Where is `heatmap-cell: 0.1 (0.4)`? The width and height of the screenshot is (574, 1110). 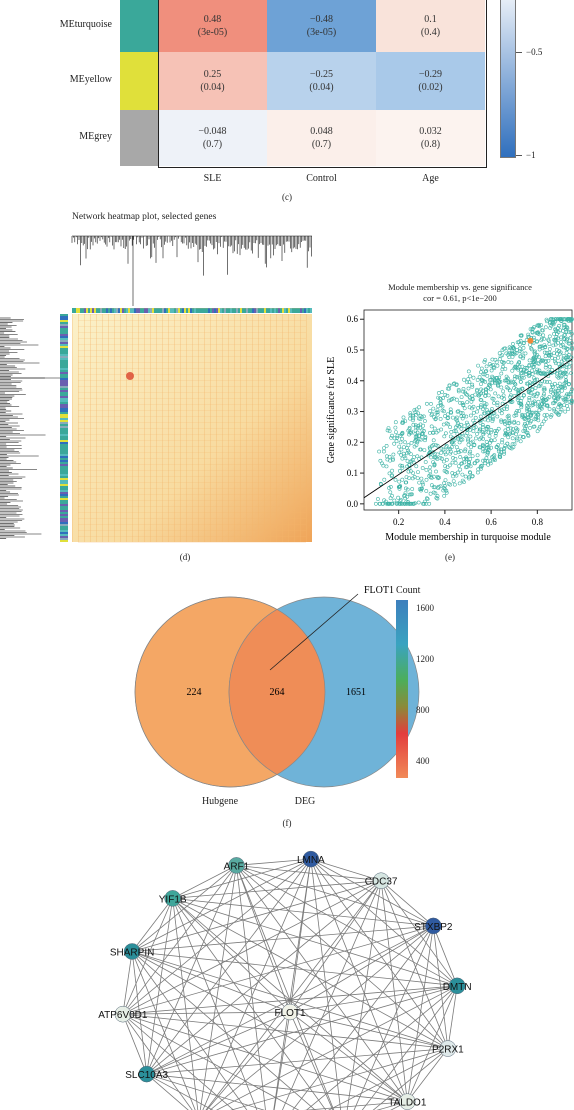 heatmap-cell: 0.1 (0.4) is located at coordinates (430, 26).